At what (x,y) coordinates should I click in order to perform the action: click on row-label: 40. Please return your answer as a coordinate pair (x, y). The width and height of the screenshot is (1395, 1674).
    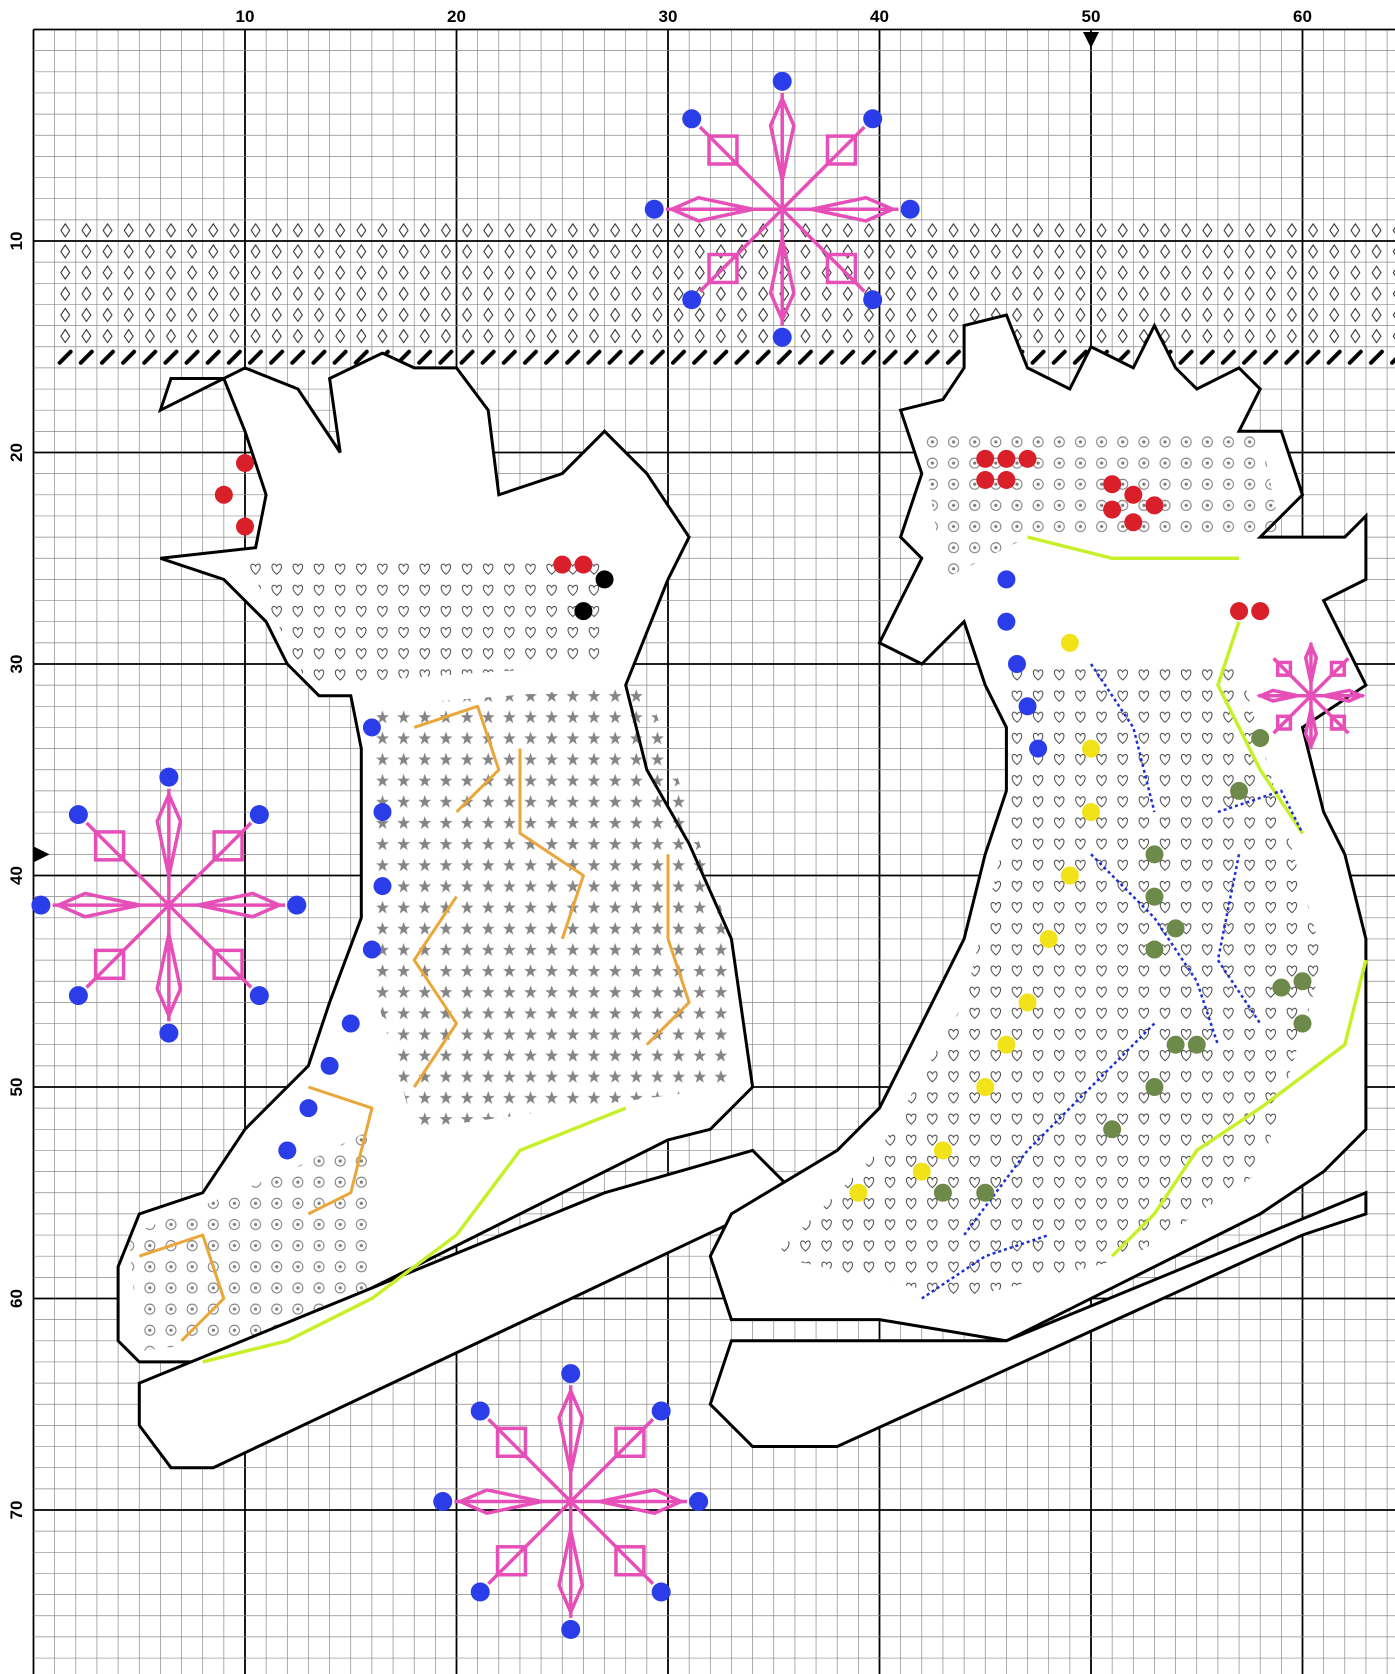
    Looking at the image, I should click on (16, 875).